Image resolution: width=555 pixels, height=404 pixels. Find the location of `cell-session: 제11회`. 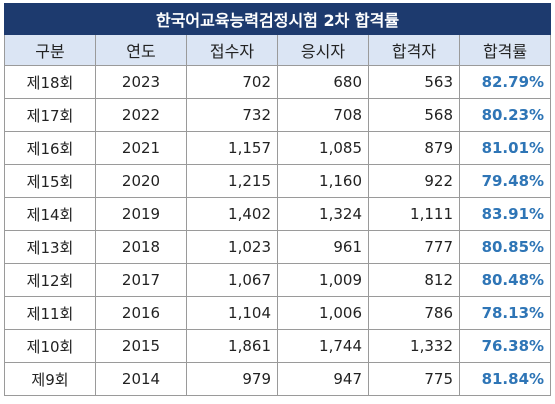

cell-session: 제11회 is located at coordinates (50, 313).